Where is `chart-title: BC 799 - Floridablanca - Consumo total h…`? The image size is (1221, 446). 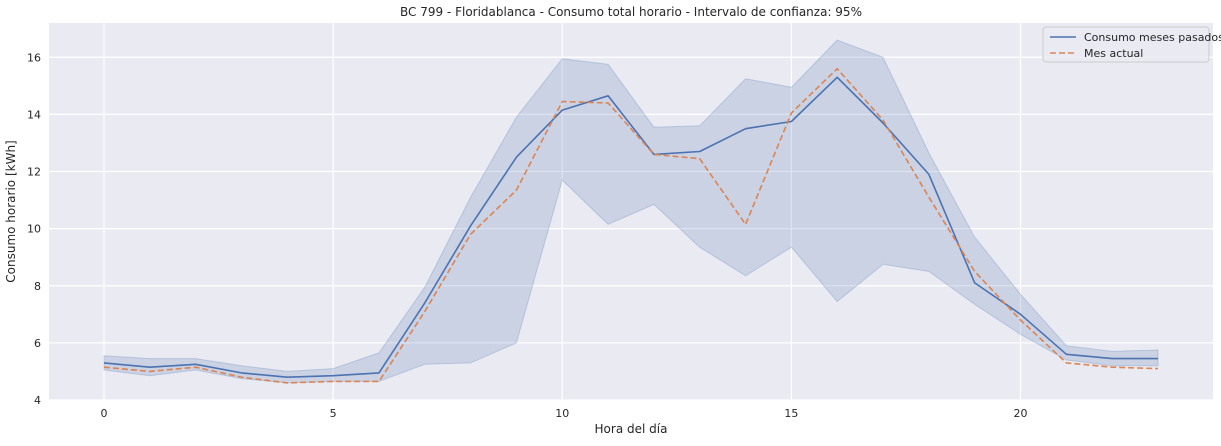 chart-title: BC 799 - Floridablanca - Consumo total h… is located at coordinates (631, 12).